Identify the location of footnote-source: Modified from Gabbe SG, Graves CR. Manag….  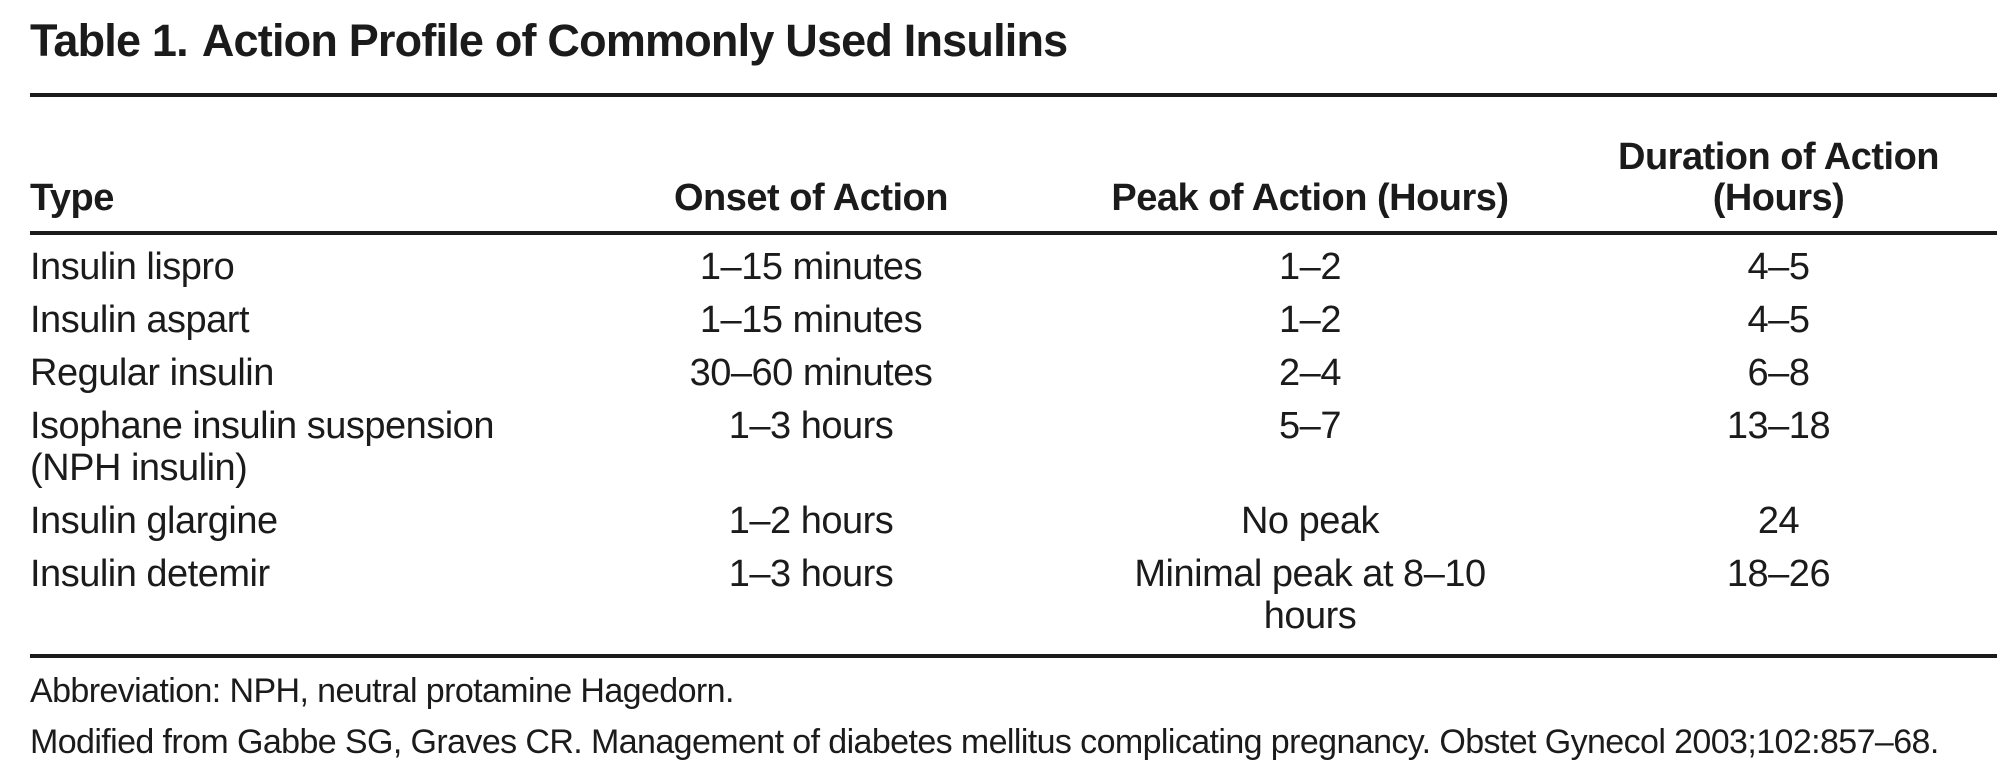
(984, 742).